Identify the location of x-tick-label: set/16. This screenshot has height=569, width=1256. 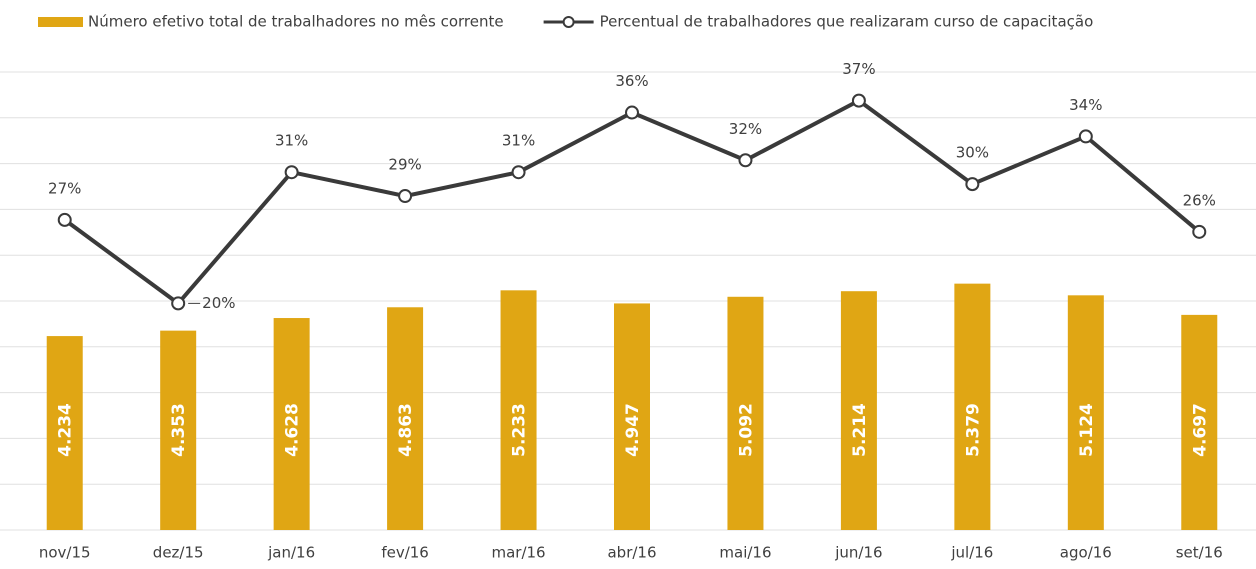
(1199, 553).